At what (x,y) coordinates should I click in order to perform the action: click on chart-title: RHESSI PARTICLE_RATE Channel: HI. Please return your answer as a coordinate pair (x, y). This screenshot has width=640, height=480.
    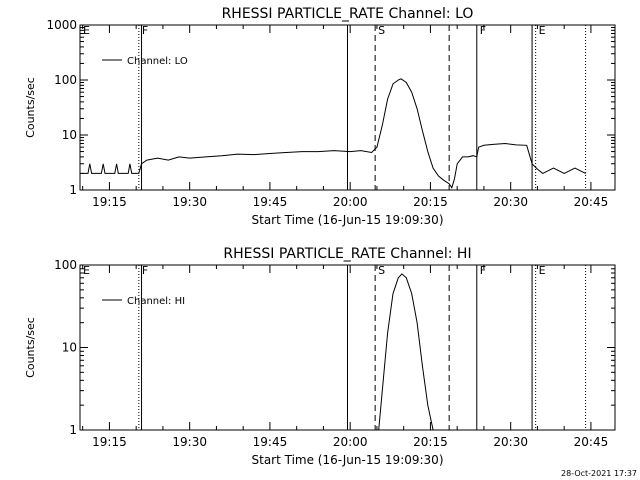
    Looking at the image, I should click on (347, 254).